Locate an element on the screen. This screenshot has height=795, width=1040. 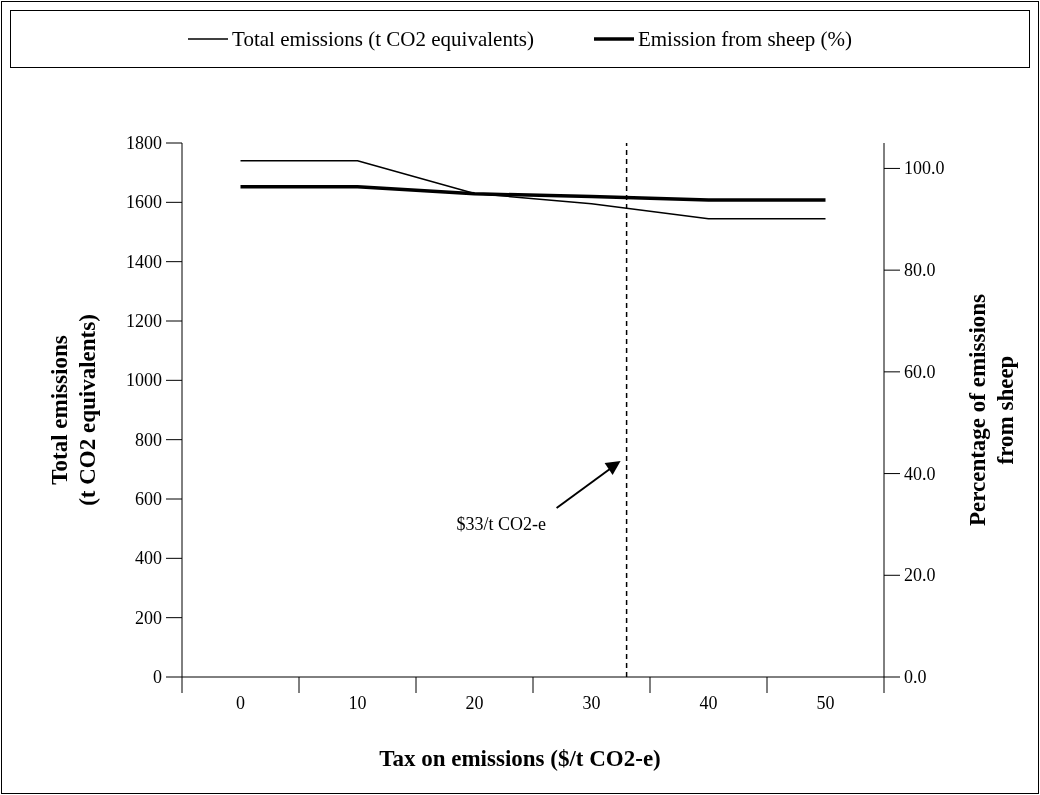
y-tick-label: 800 is located at coordinates (148, 439).